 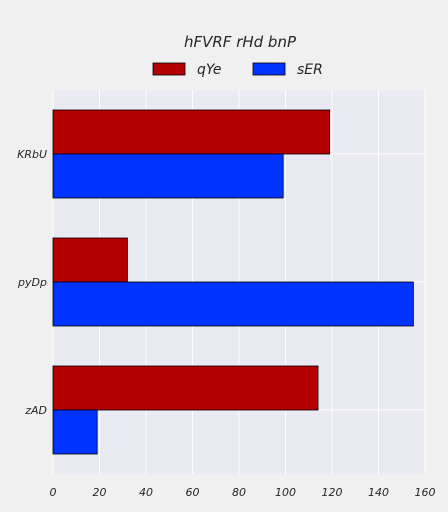 I want to click on x-tick-label: 0, so click(x=53, y=492).